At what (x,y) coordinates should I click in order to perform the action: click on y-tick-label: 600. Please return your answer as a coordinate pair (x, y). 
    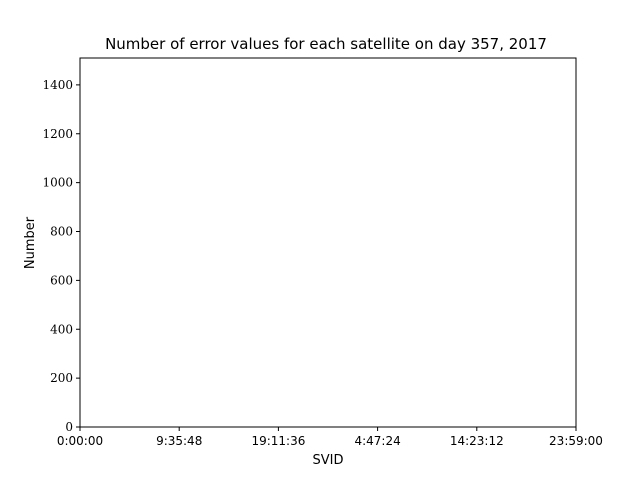
    Looking at the image, I should click on (61, 280).